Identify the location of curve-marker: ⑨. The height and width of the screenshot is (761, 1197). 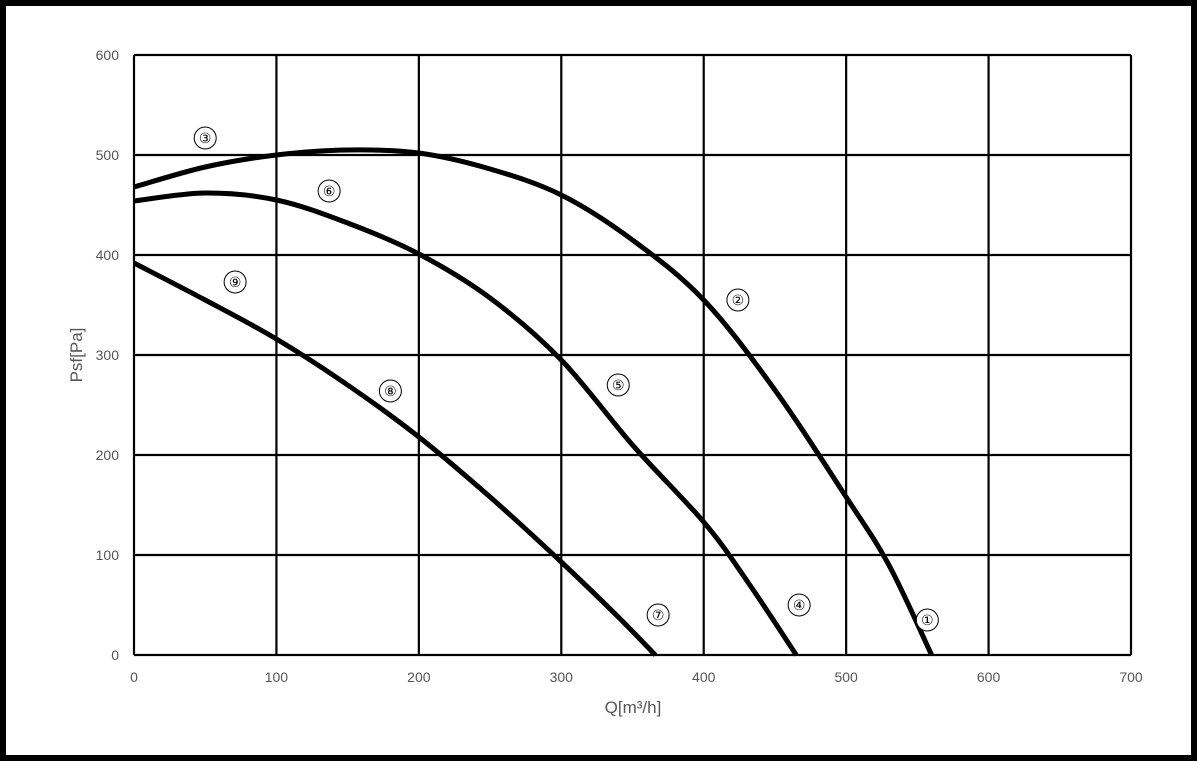
(235, 282).